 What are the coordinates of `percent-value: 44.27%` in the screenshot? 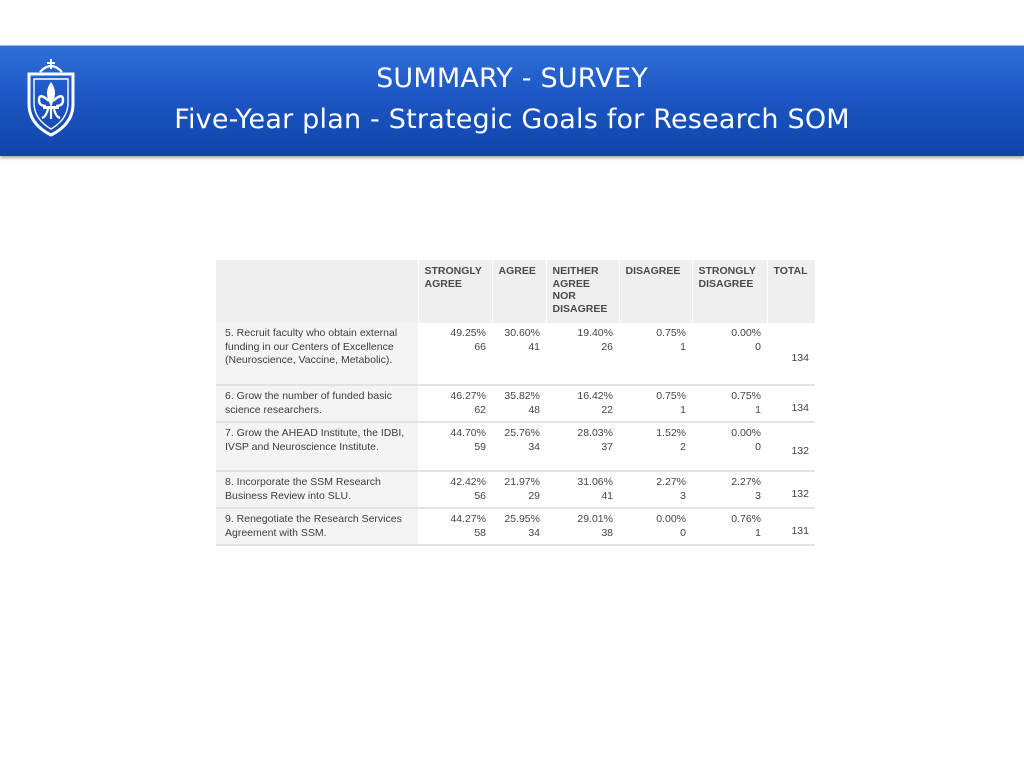 It's located at (468, 519).